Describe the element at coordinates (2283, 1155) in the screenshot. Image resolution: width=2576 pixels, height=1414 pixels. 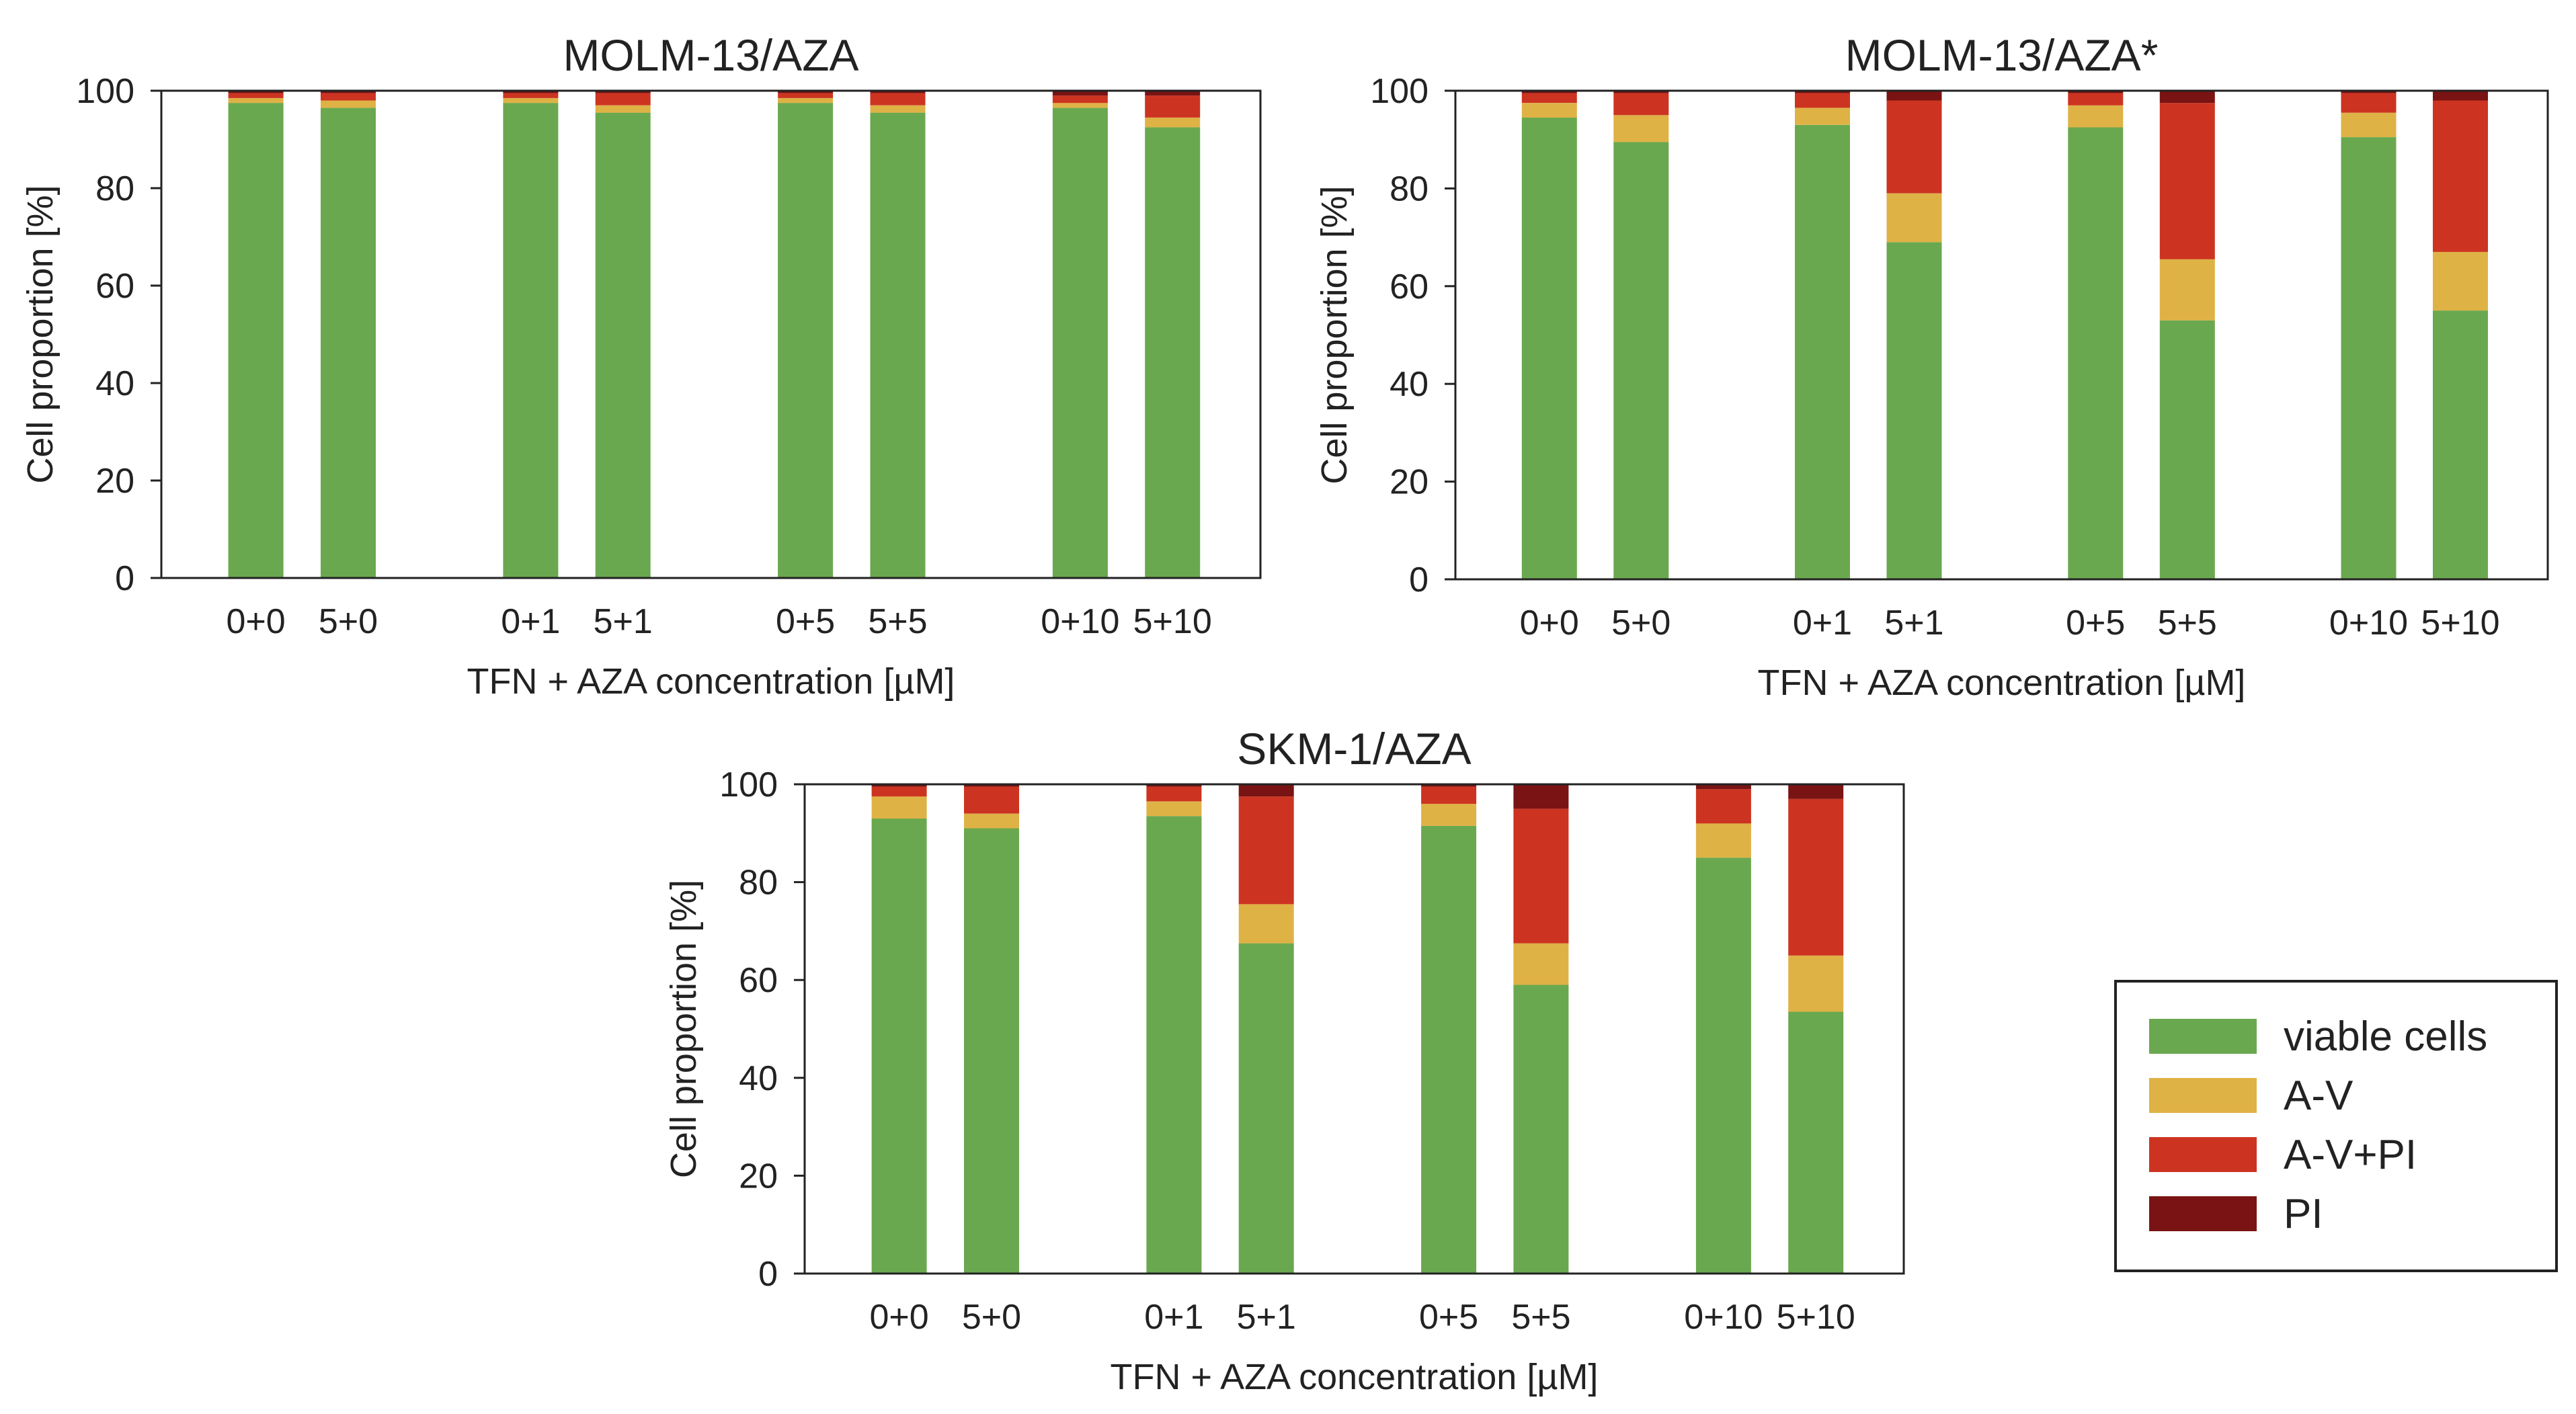
I see `legend-item-a-v-pi: A-V+PI` at that location.